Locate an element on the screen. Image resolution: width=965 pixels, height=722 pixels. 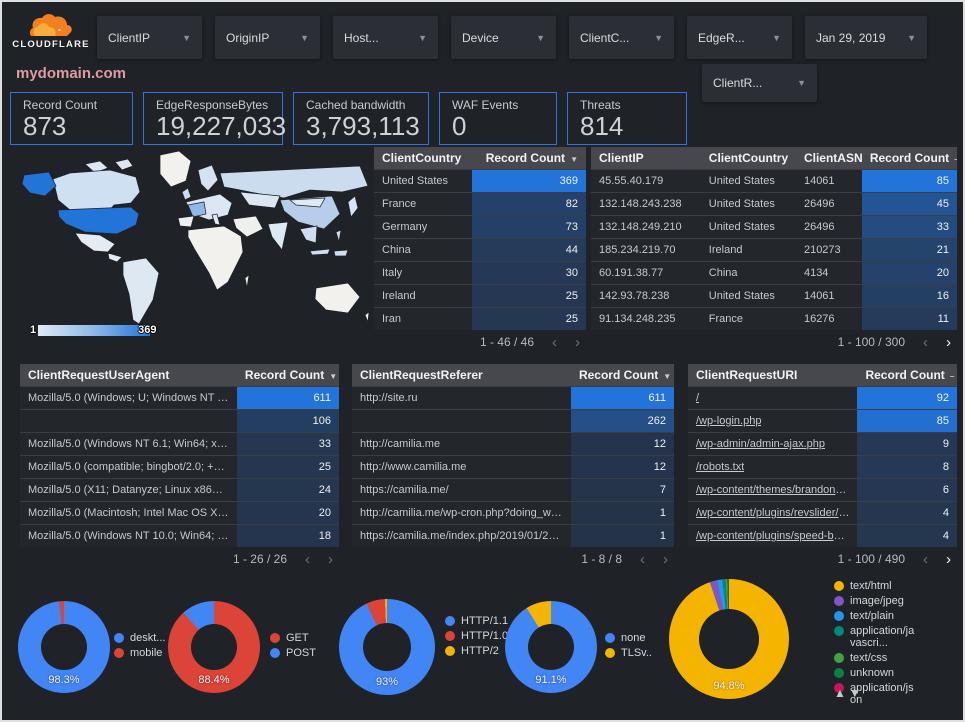
data-cell: / is located at coordinates (698, 398).